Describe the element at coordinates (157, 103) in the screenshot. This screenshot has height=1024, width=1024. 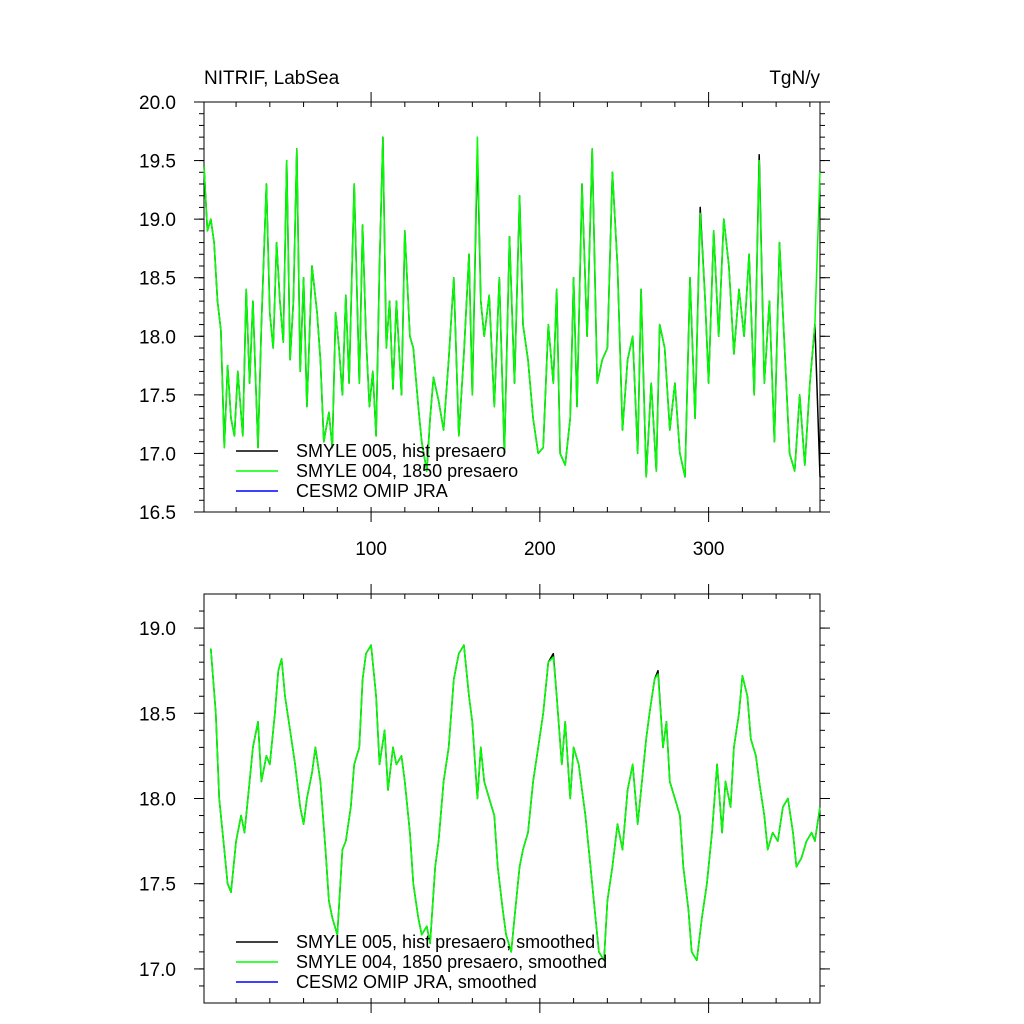
I see `y-tick-label: 20.0` at that location.